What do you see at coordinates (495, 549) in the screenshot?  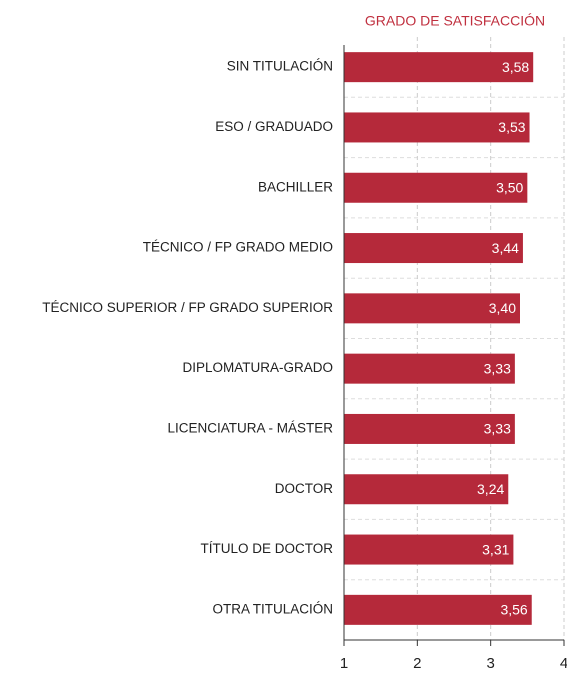 I see `value-label: 3,31` at bounding box center [495, 549].